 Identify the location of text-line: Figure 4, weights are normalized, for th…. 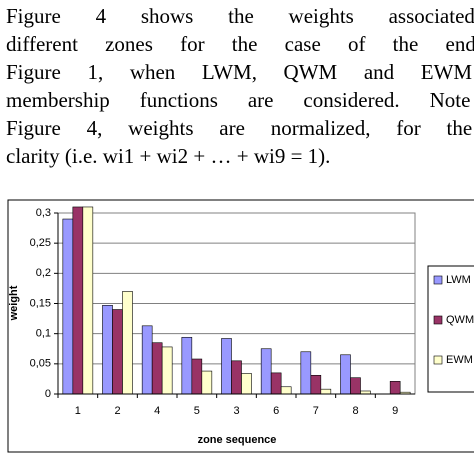
(240, 128).